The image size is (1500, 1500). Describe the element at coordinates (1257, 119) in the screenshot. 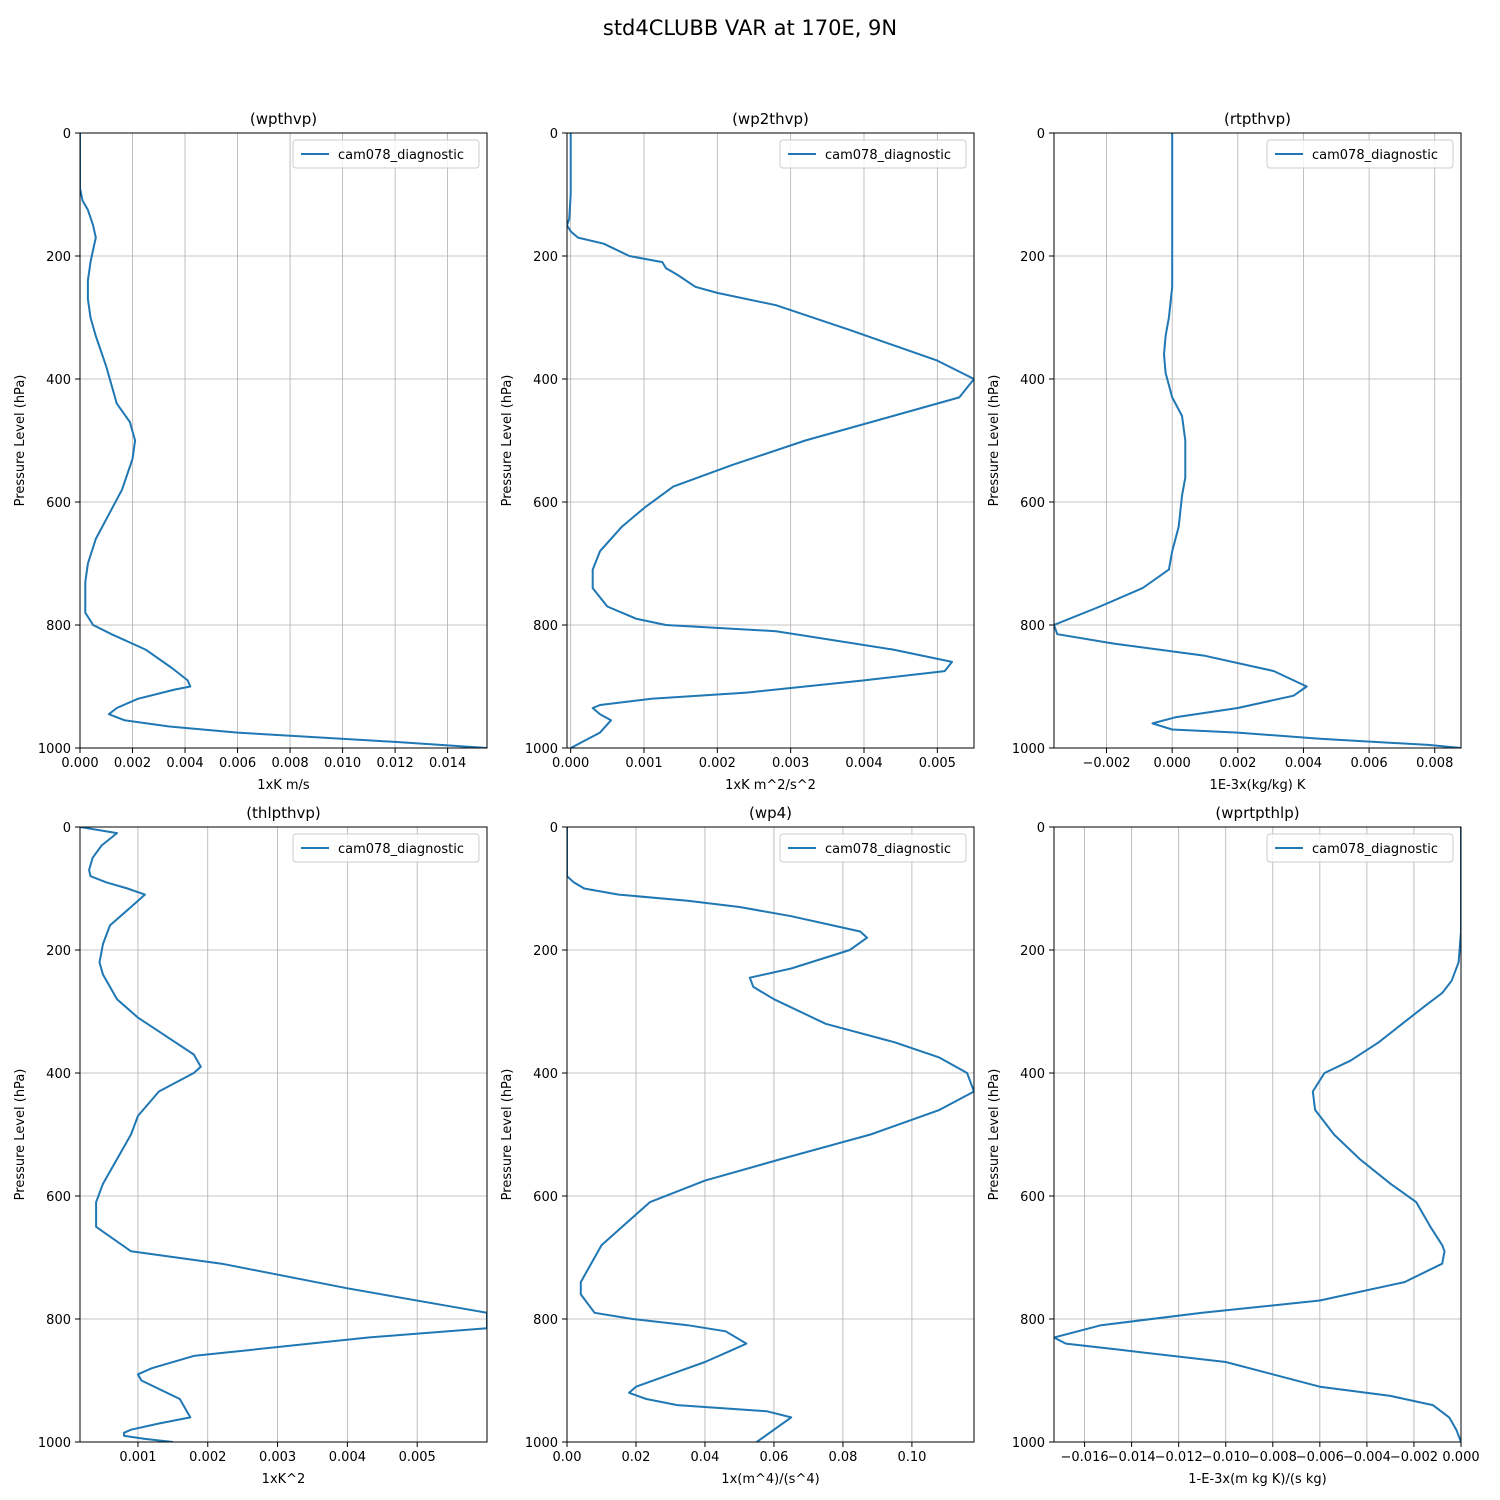

I see `subplot-title: (rtpthvp)` at that location.